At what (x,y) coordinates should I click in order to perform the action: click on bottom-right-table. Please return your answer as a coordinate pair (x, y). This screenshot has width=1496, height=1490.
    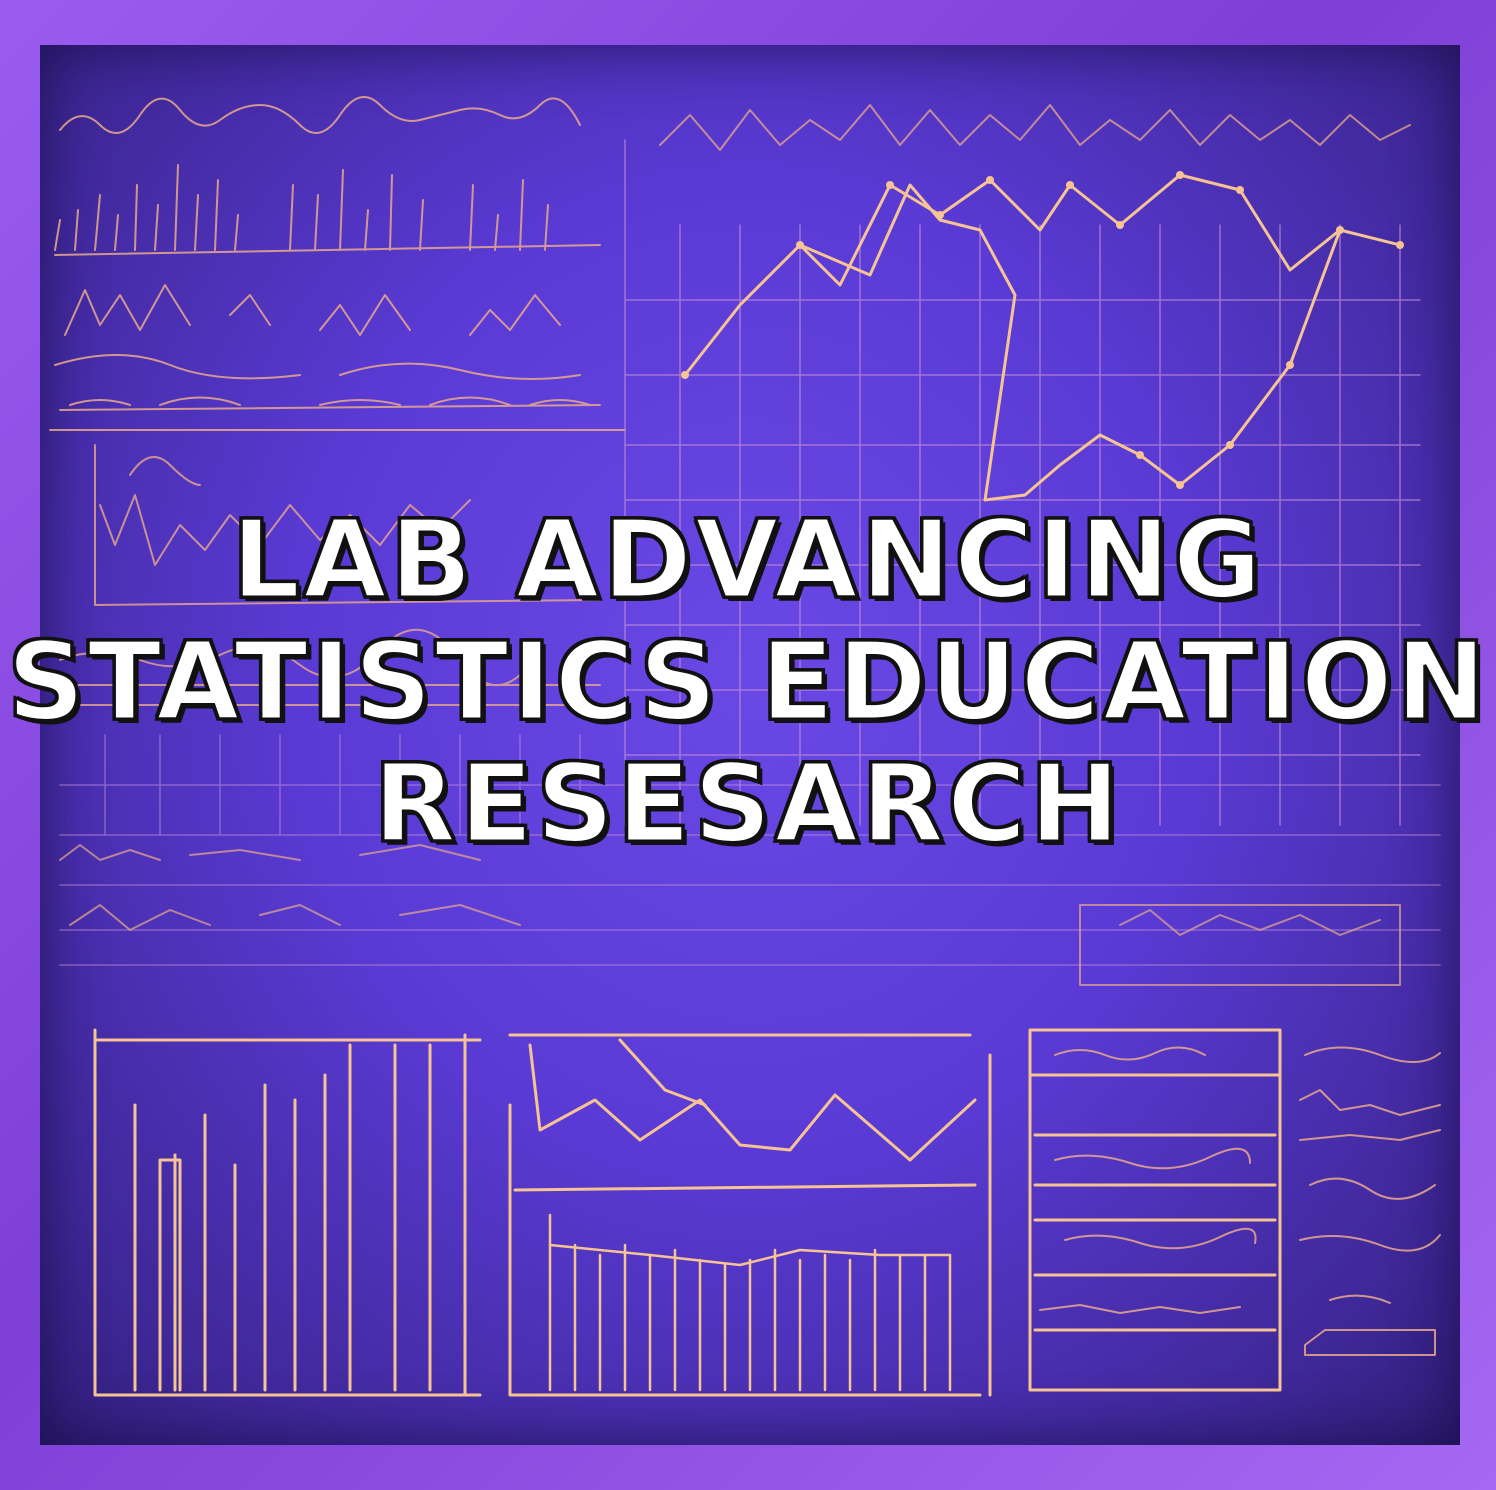
    Looking at the image, I should click on (1155, 1210).